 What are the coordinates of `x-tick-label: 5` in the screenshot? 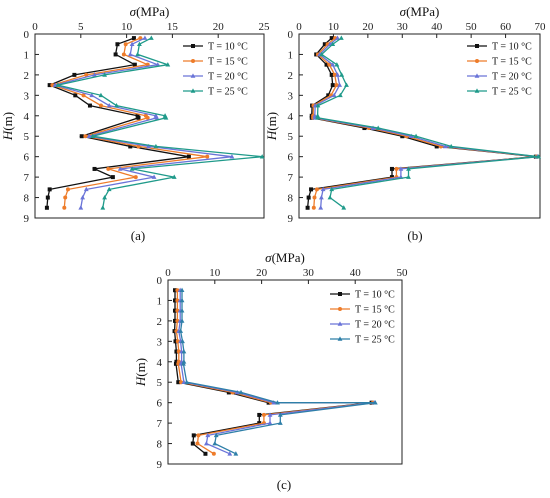 It's located at (81, 27).